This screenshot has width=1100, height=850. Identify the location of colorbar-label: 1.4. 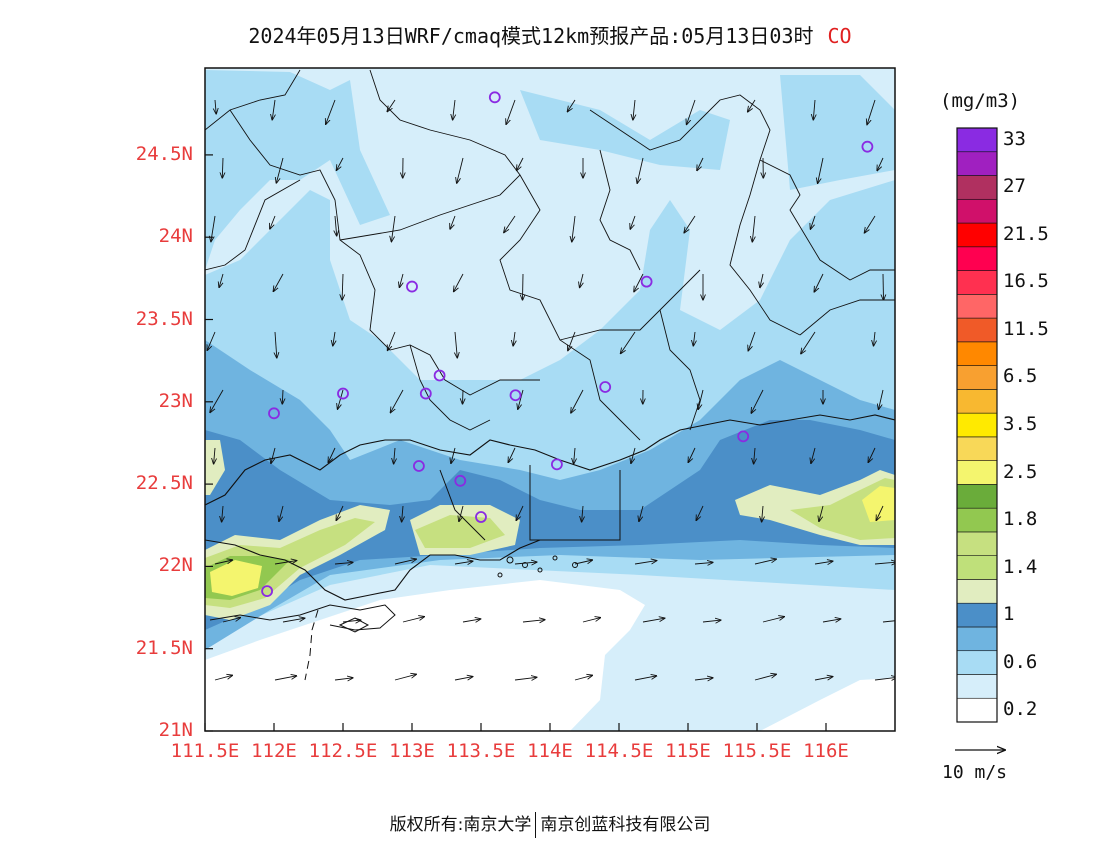
(1020, 566).